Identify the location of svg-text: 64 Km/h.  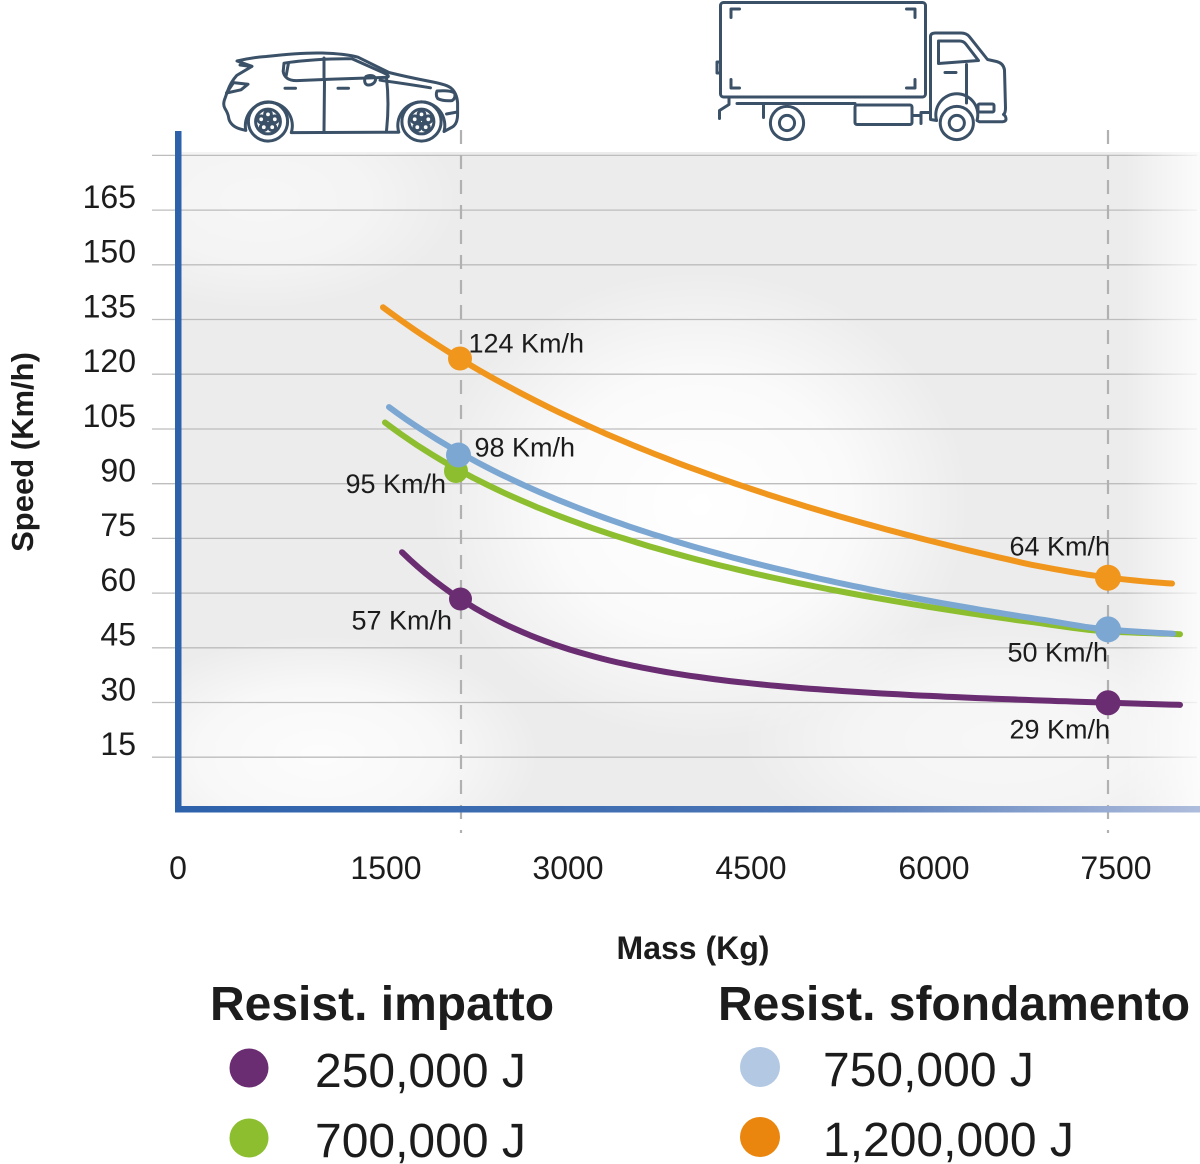
(1059, 547).